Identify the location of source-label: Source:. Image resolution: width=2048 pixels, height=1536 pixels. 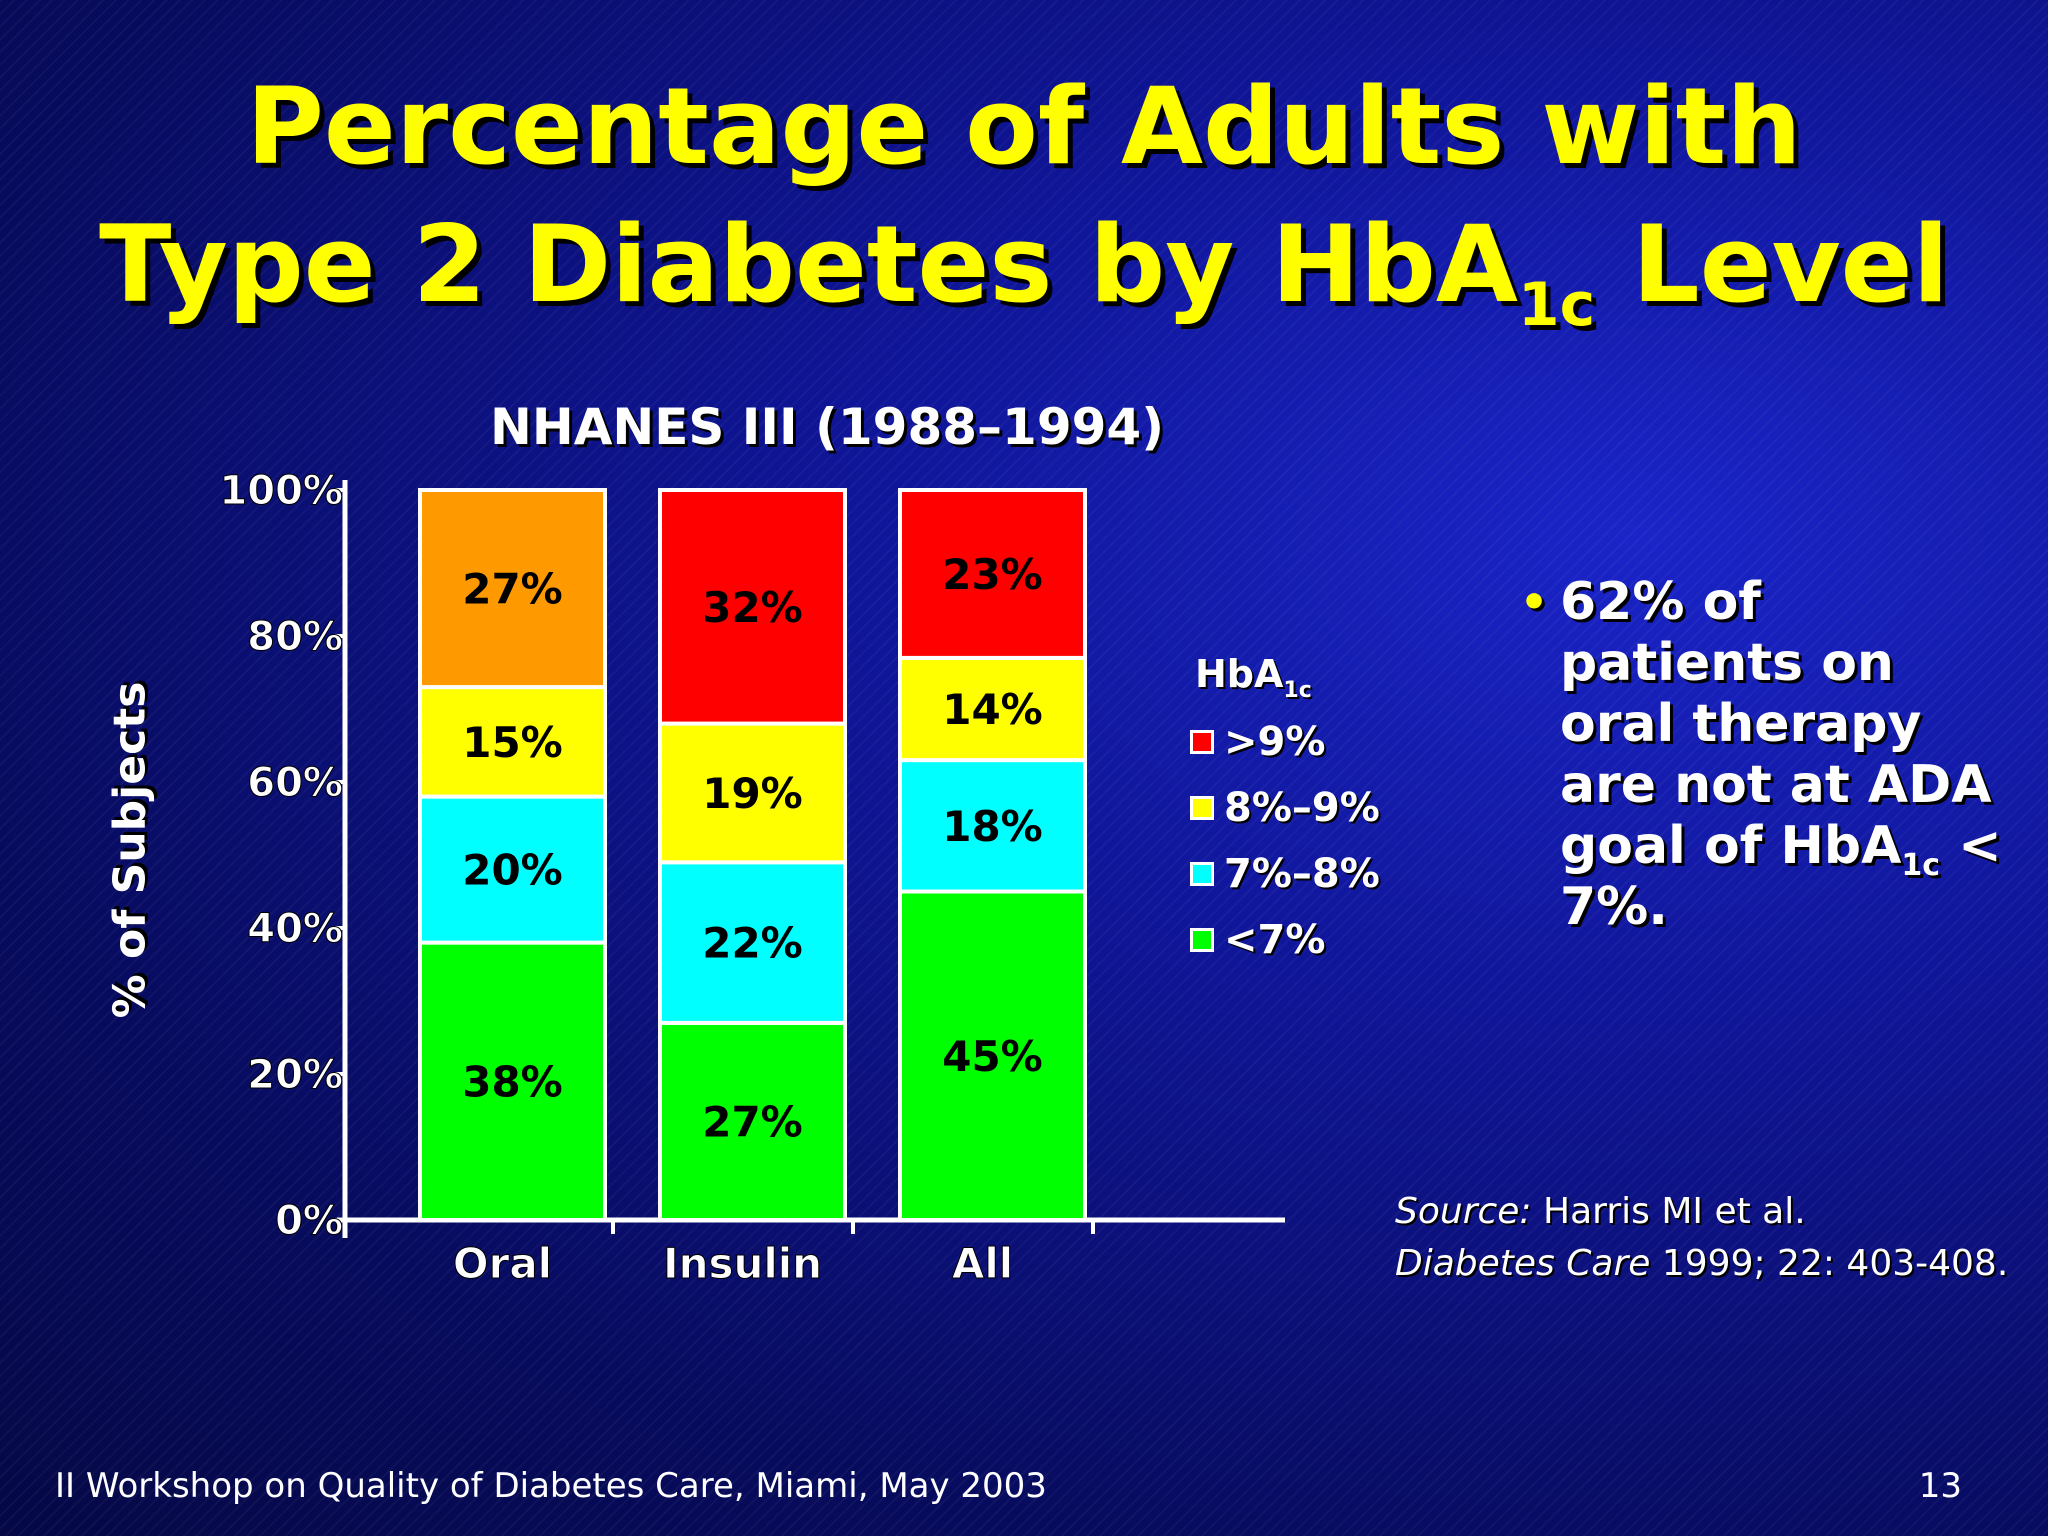
(1463, 1211).